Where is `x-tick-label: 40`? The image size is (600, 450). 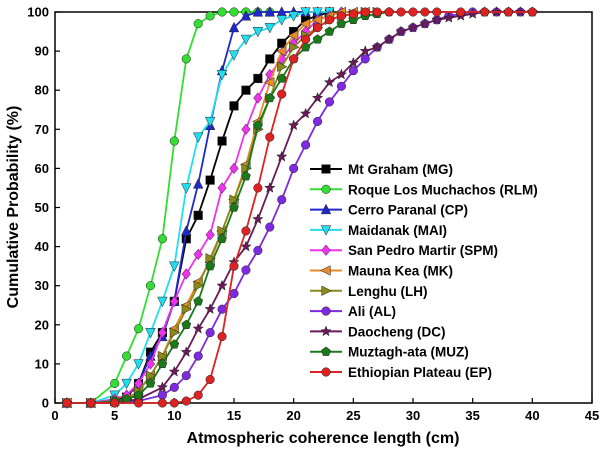 x-tick-label: 40 is located at coordinates (532, 415).